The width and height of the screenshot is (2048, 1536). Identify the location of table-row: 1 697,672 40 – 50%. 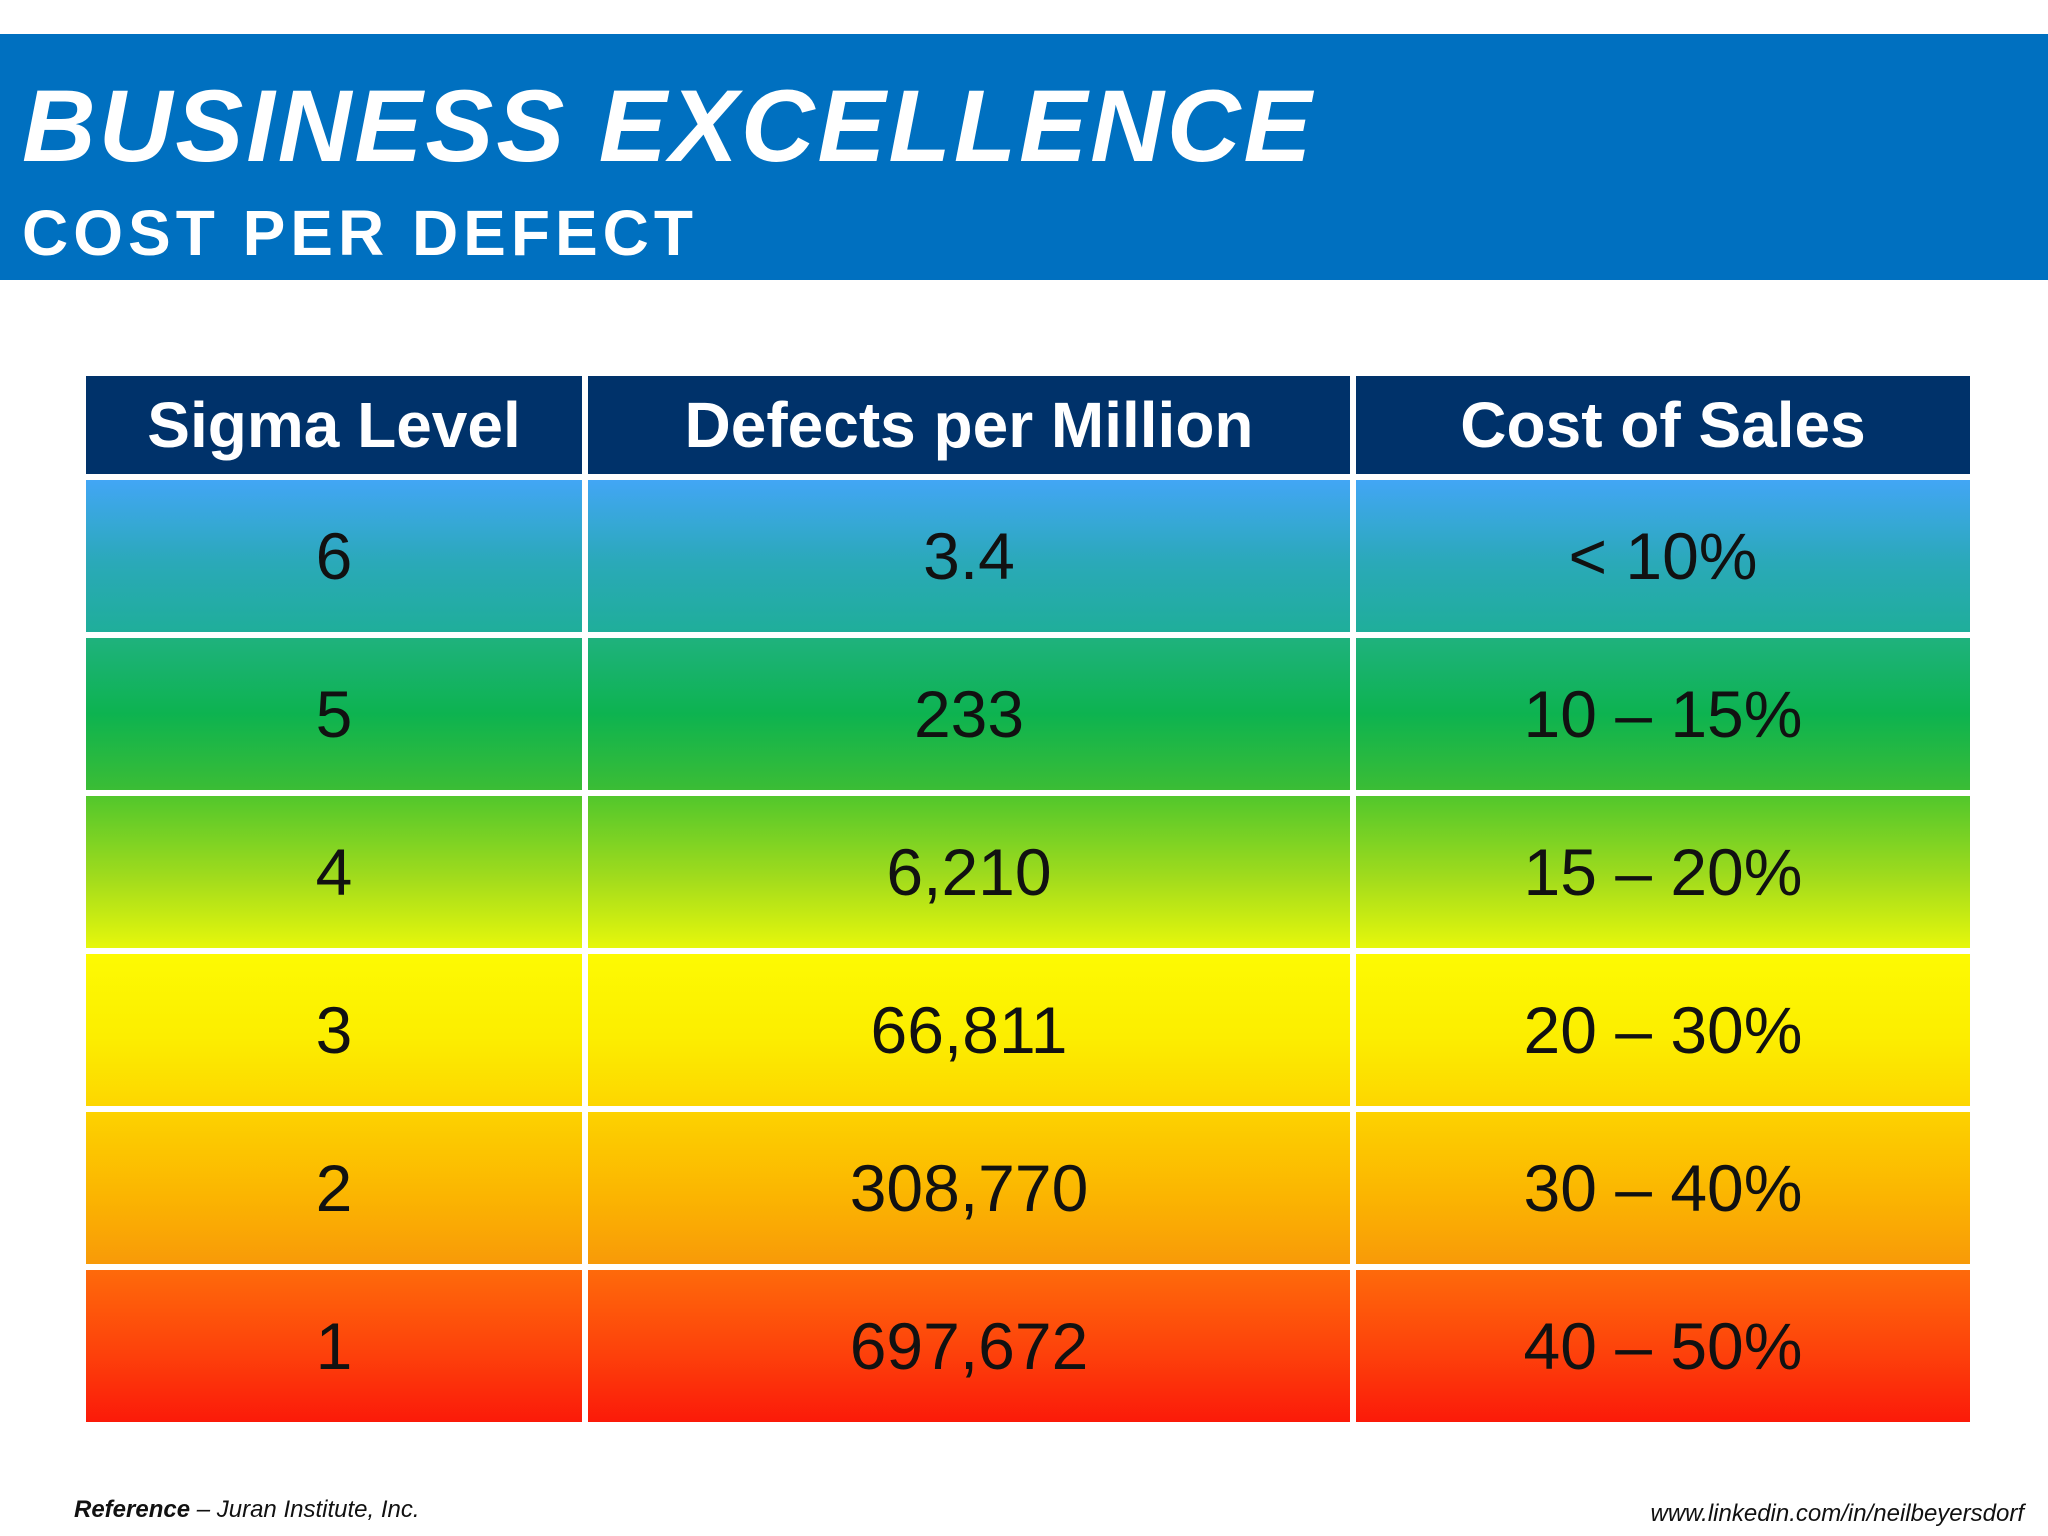
(1028, 1346).